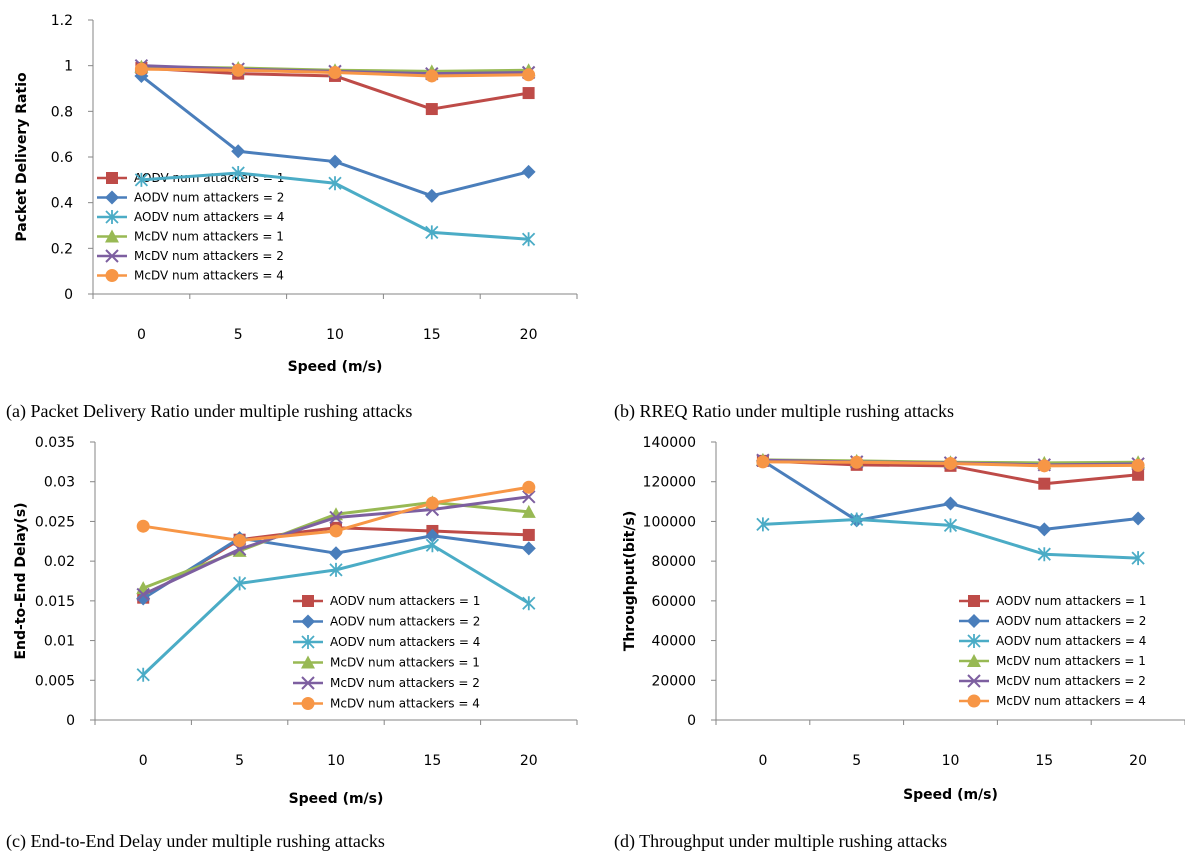 This screenshot has width=1185, height=859. I want to click on y-axis-label: Packet Delivery Ratio, so click(22, 157).